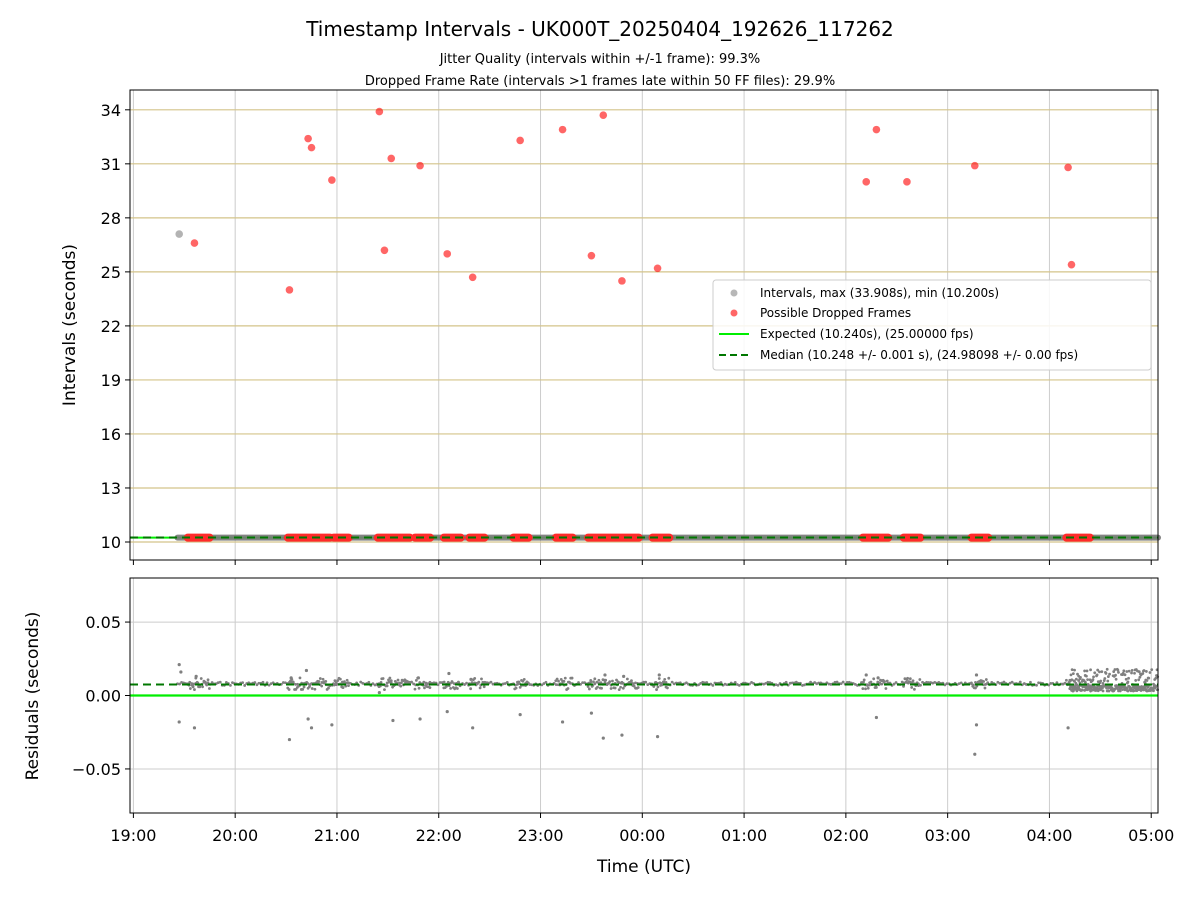 The image size is (1200, 900). Describe the element at coordinates (101, 696) in the screenshot. I see `bottom-y-ticks: −0.05 0.00 0.05` at that location.